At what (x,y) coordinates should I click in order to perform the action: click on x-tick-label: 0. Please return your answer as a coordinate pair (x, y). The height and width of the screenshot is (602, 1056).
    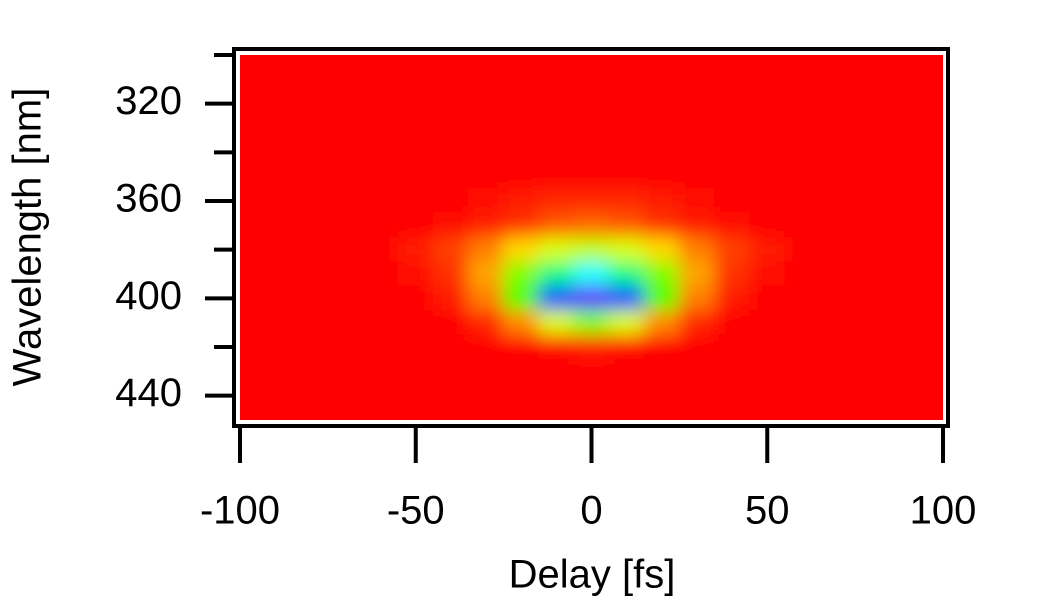
    Looking at the image, I should click on (591, 511).